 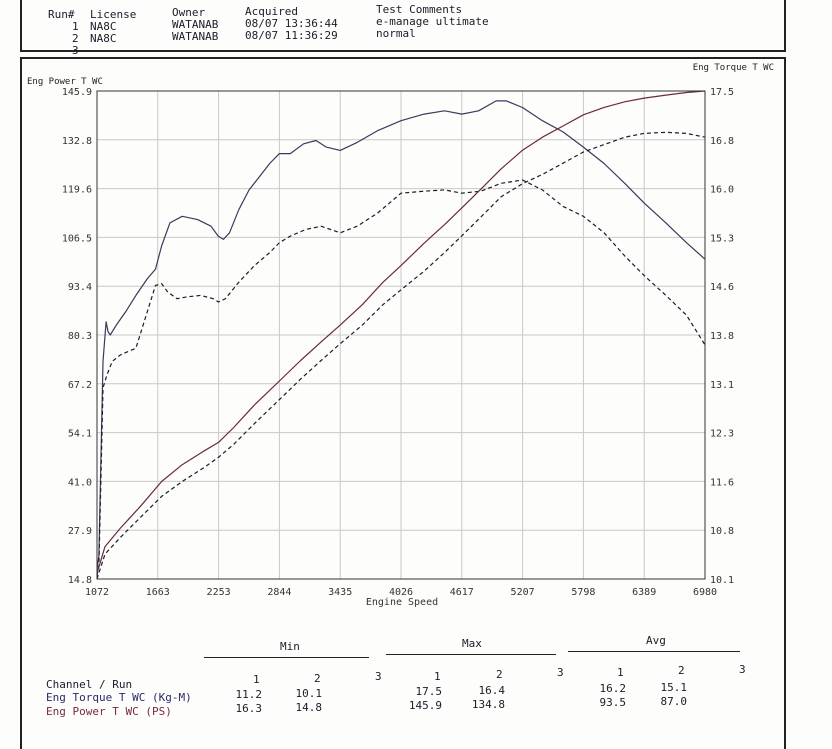 What do you see at coordinates (722, 385) in the screenshot?
I see `y-right-tick-label: 13.1` at bounding box center [722, 385].